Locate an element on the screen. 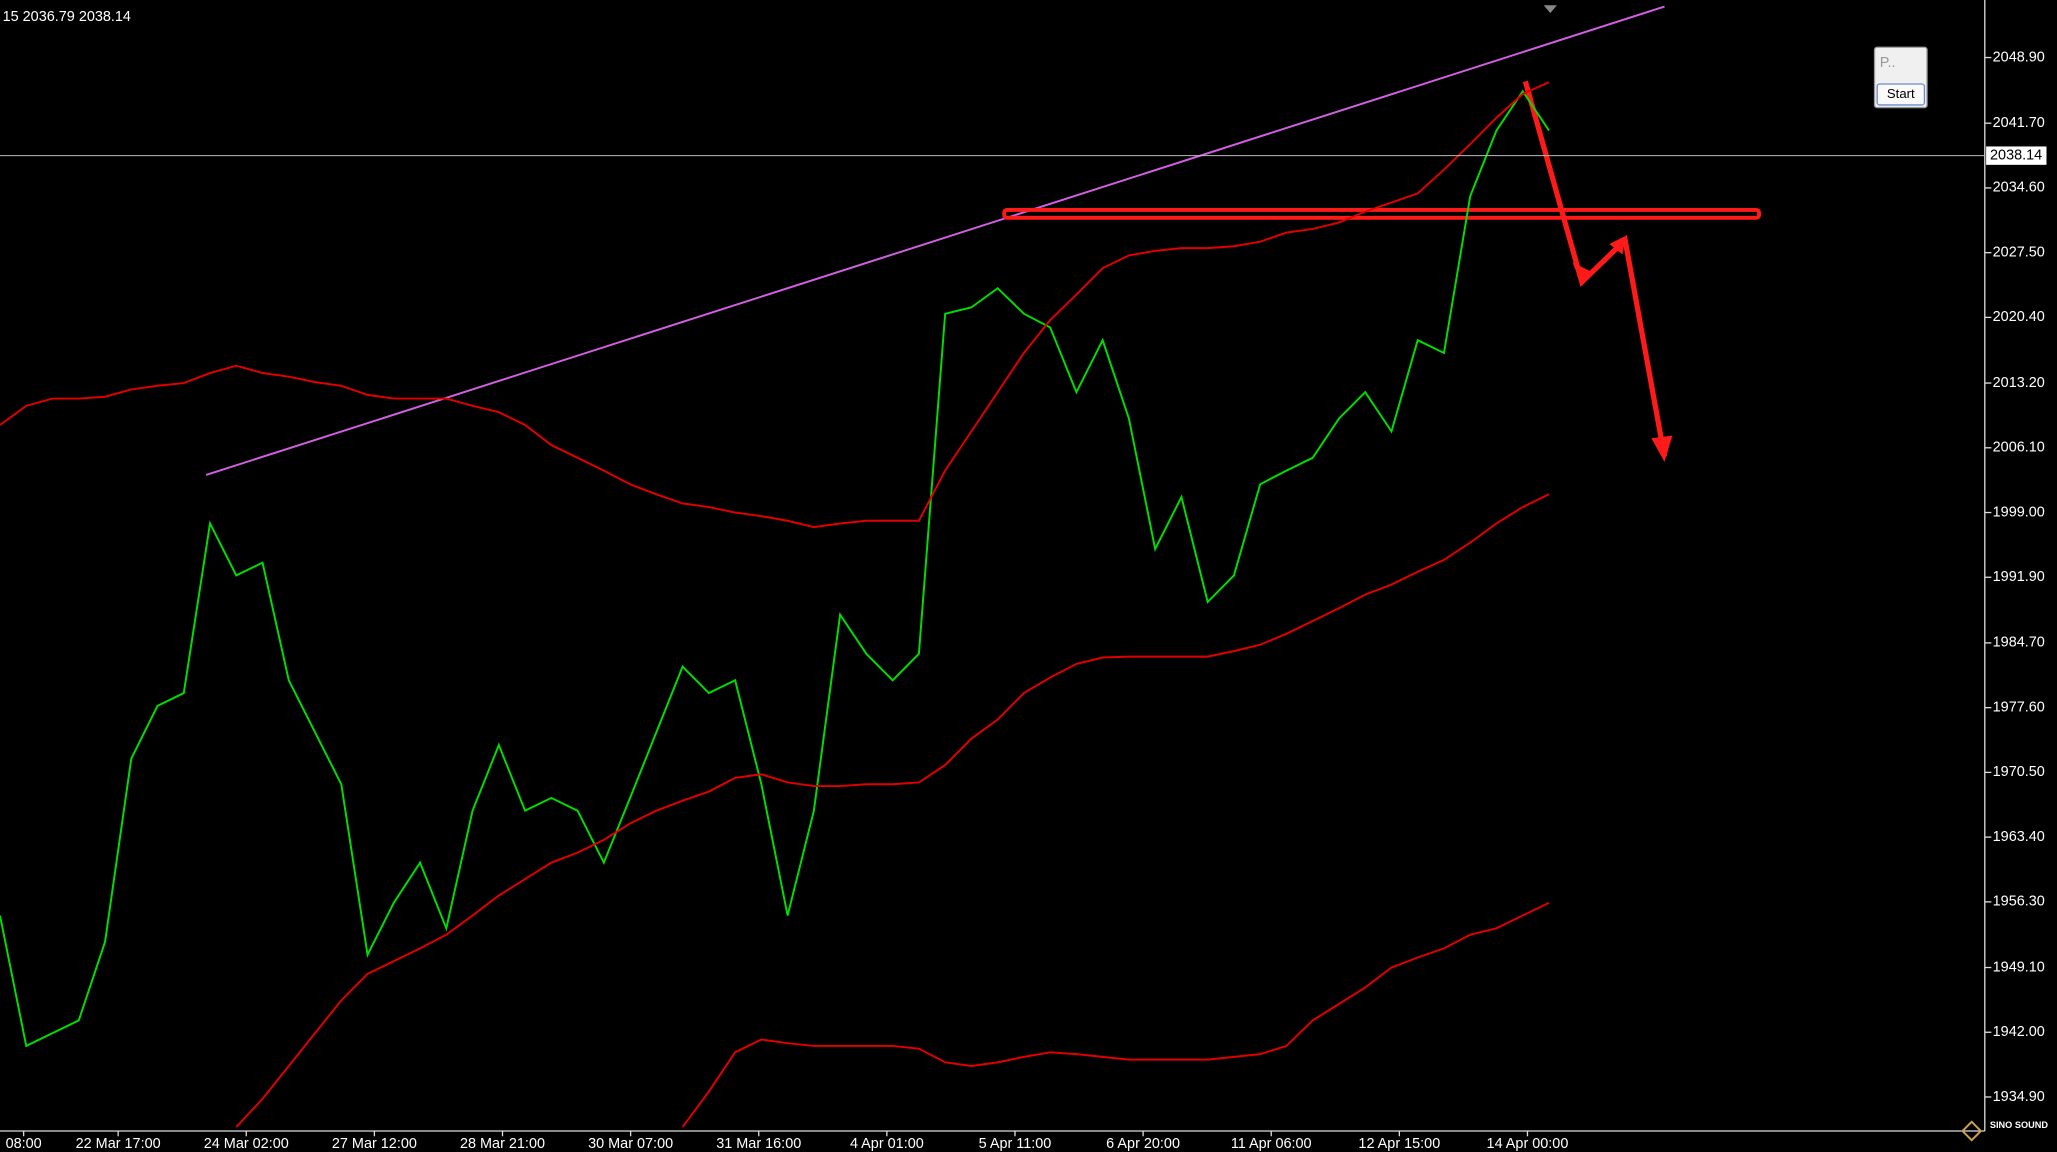 Image resolution: width=2057 pixels, height=1152 pixels. start-label: Start is located at coordinates (1901, 93).